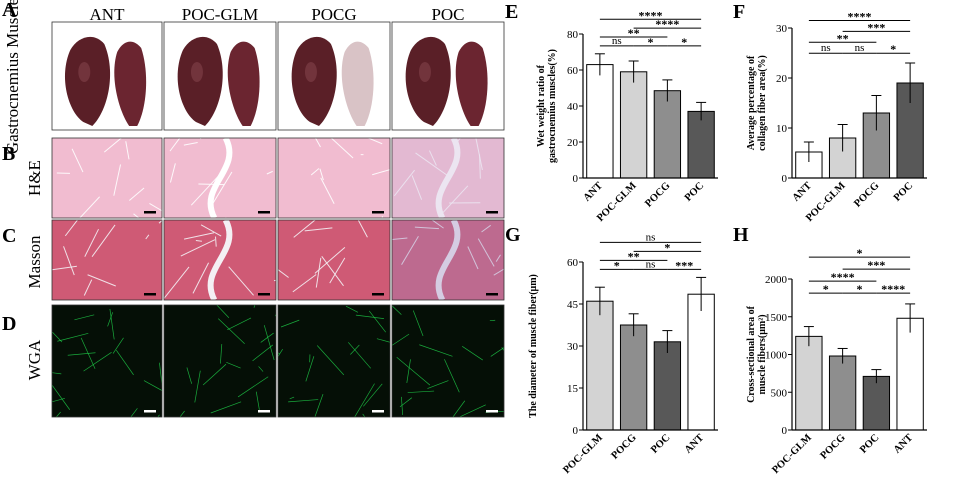 The height and width of the screenshot is (490, 955). I want to click on y-tick-label: 1500, so click(776, 318).